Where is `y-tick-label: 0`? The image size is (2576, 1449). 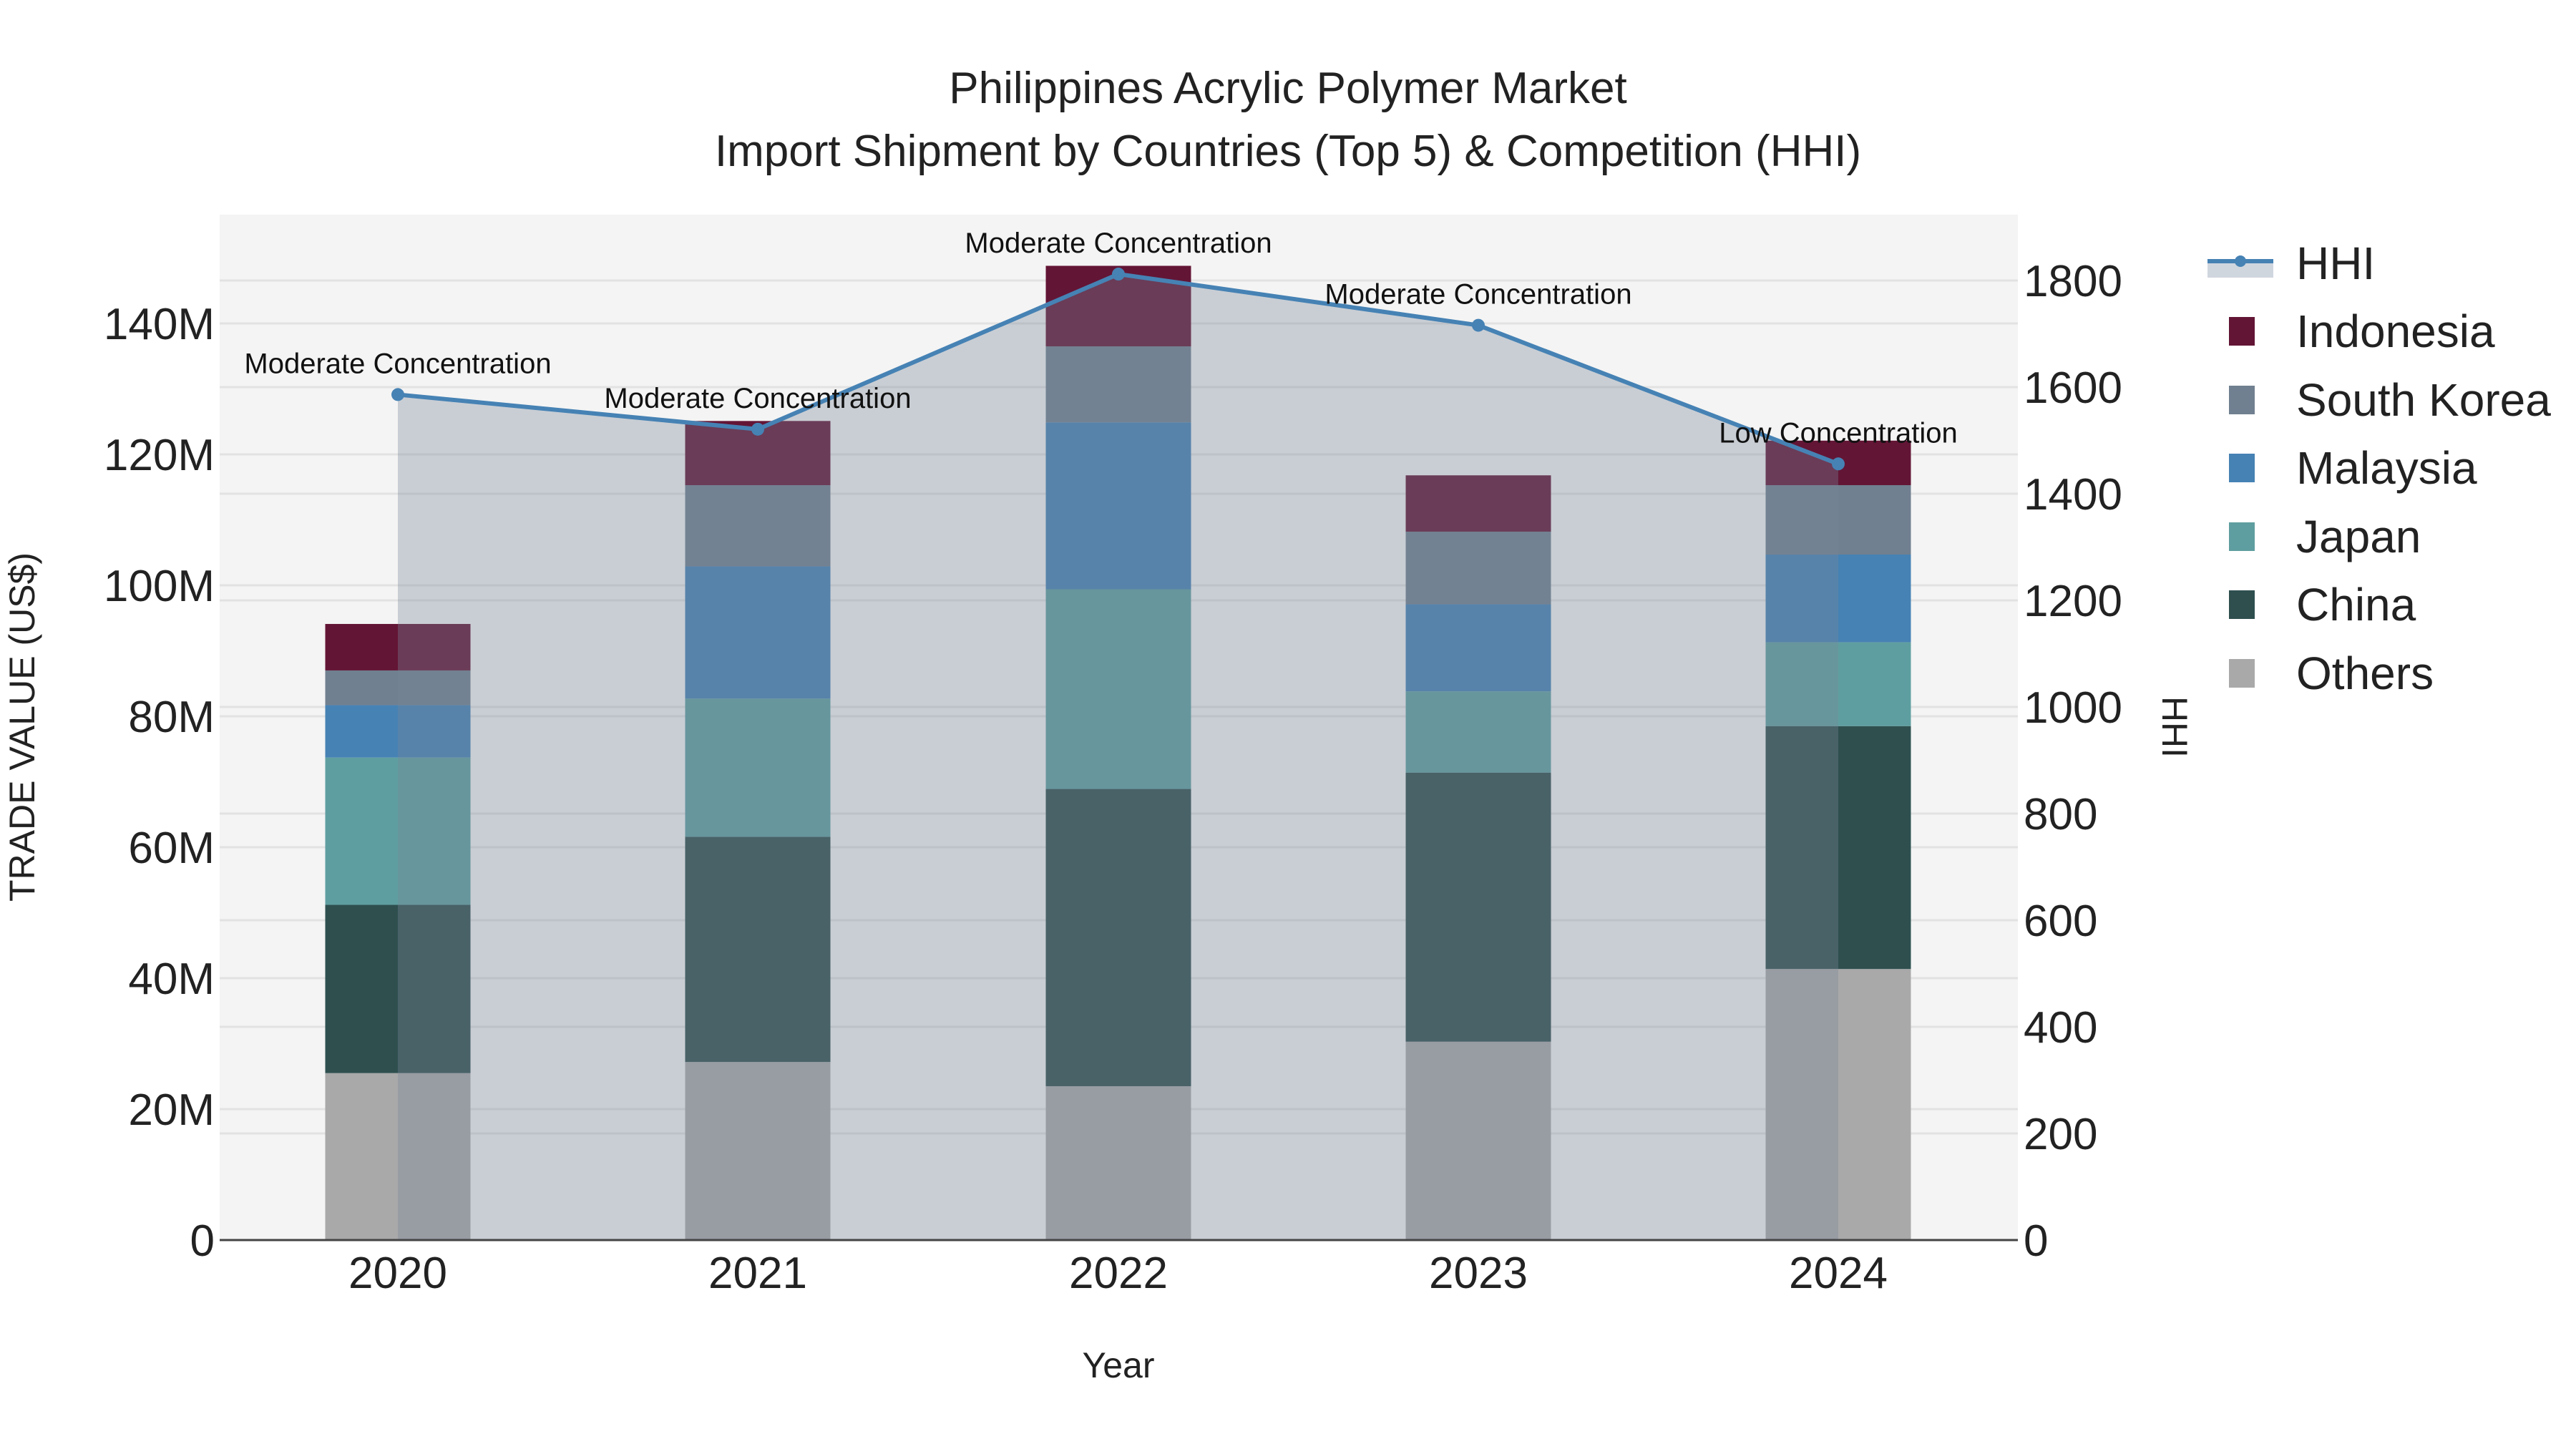 y-tick-label: 0 is located at coordinates (202, 1241).